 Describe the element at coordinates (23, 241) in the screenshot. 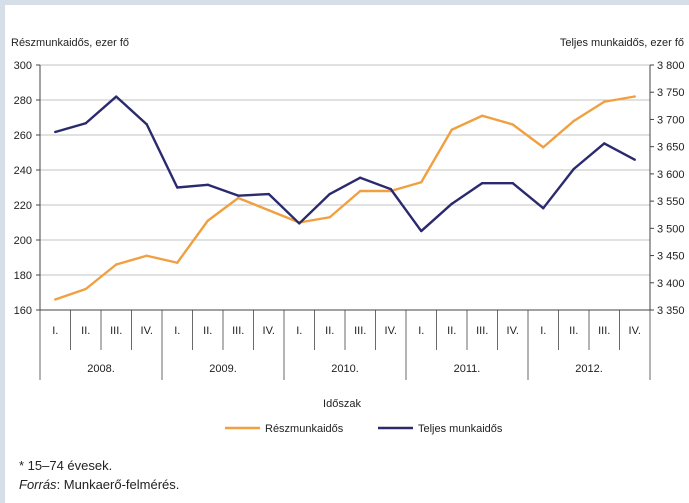

I see `left-tick-label: 200` at that location.